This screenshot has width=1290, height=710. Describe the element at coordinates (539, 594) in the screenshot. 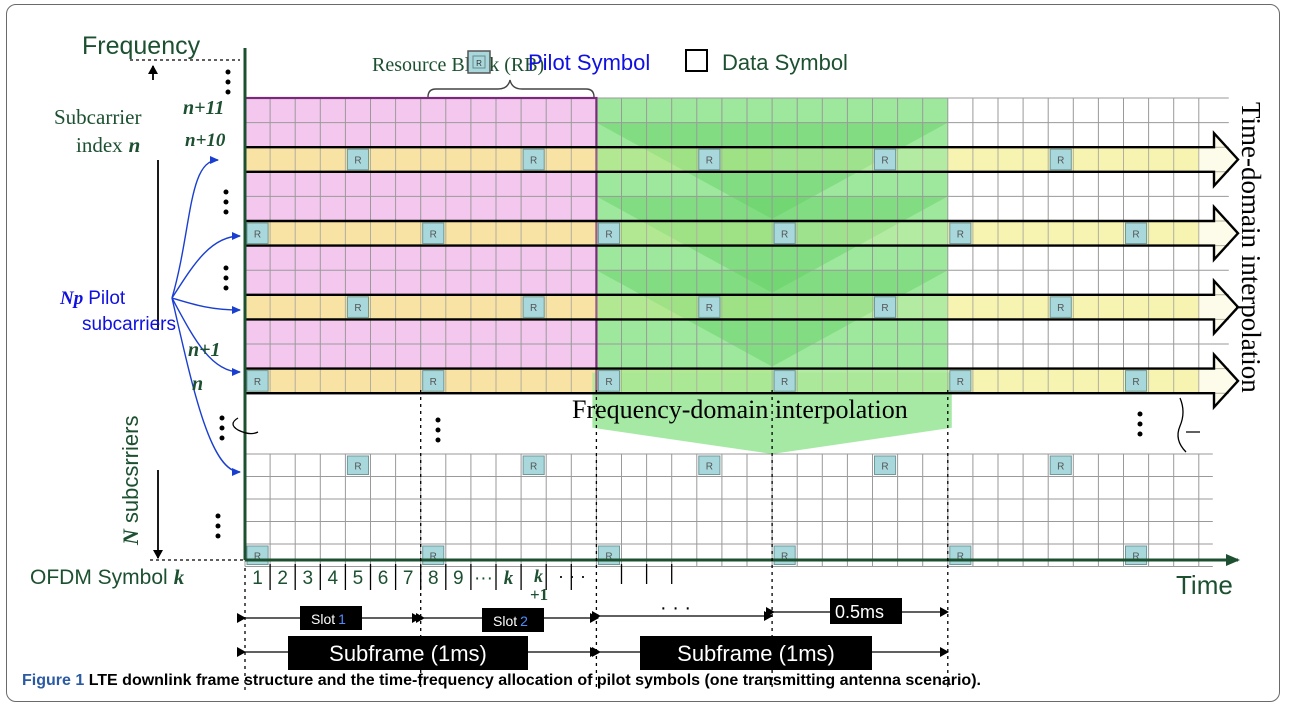

I see `k-plus-1-bottom: +1` at that location.